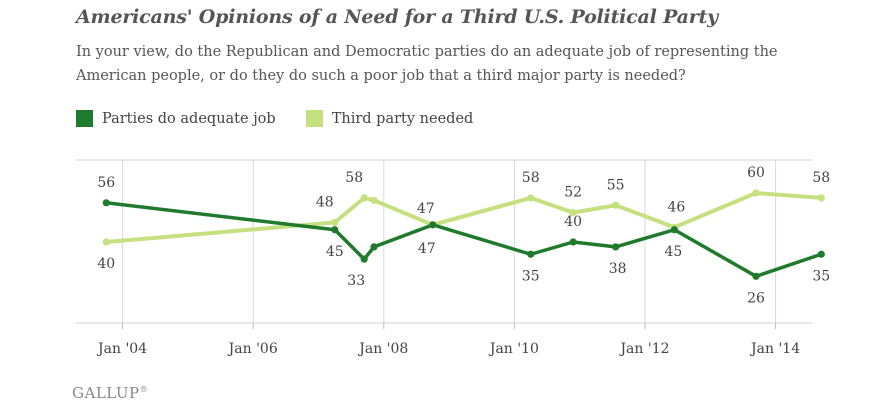 This screenshot has width=880, height=411. What do you see at coordinates (402, 118) in the screenshot?
I see `legend-label-third-party: Third party needed` at bounding box center [402, 118].